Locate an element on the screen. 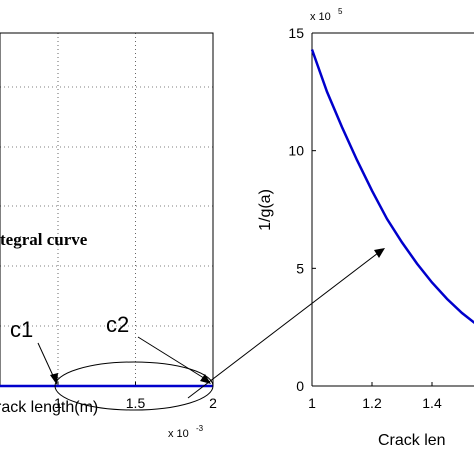 This screenshot has height=474, width=474. right-x-axis-label: Crack len is located at coordinates (412, 440).